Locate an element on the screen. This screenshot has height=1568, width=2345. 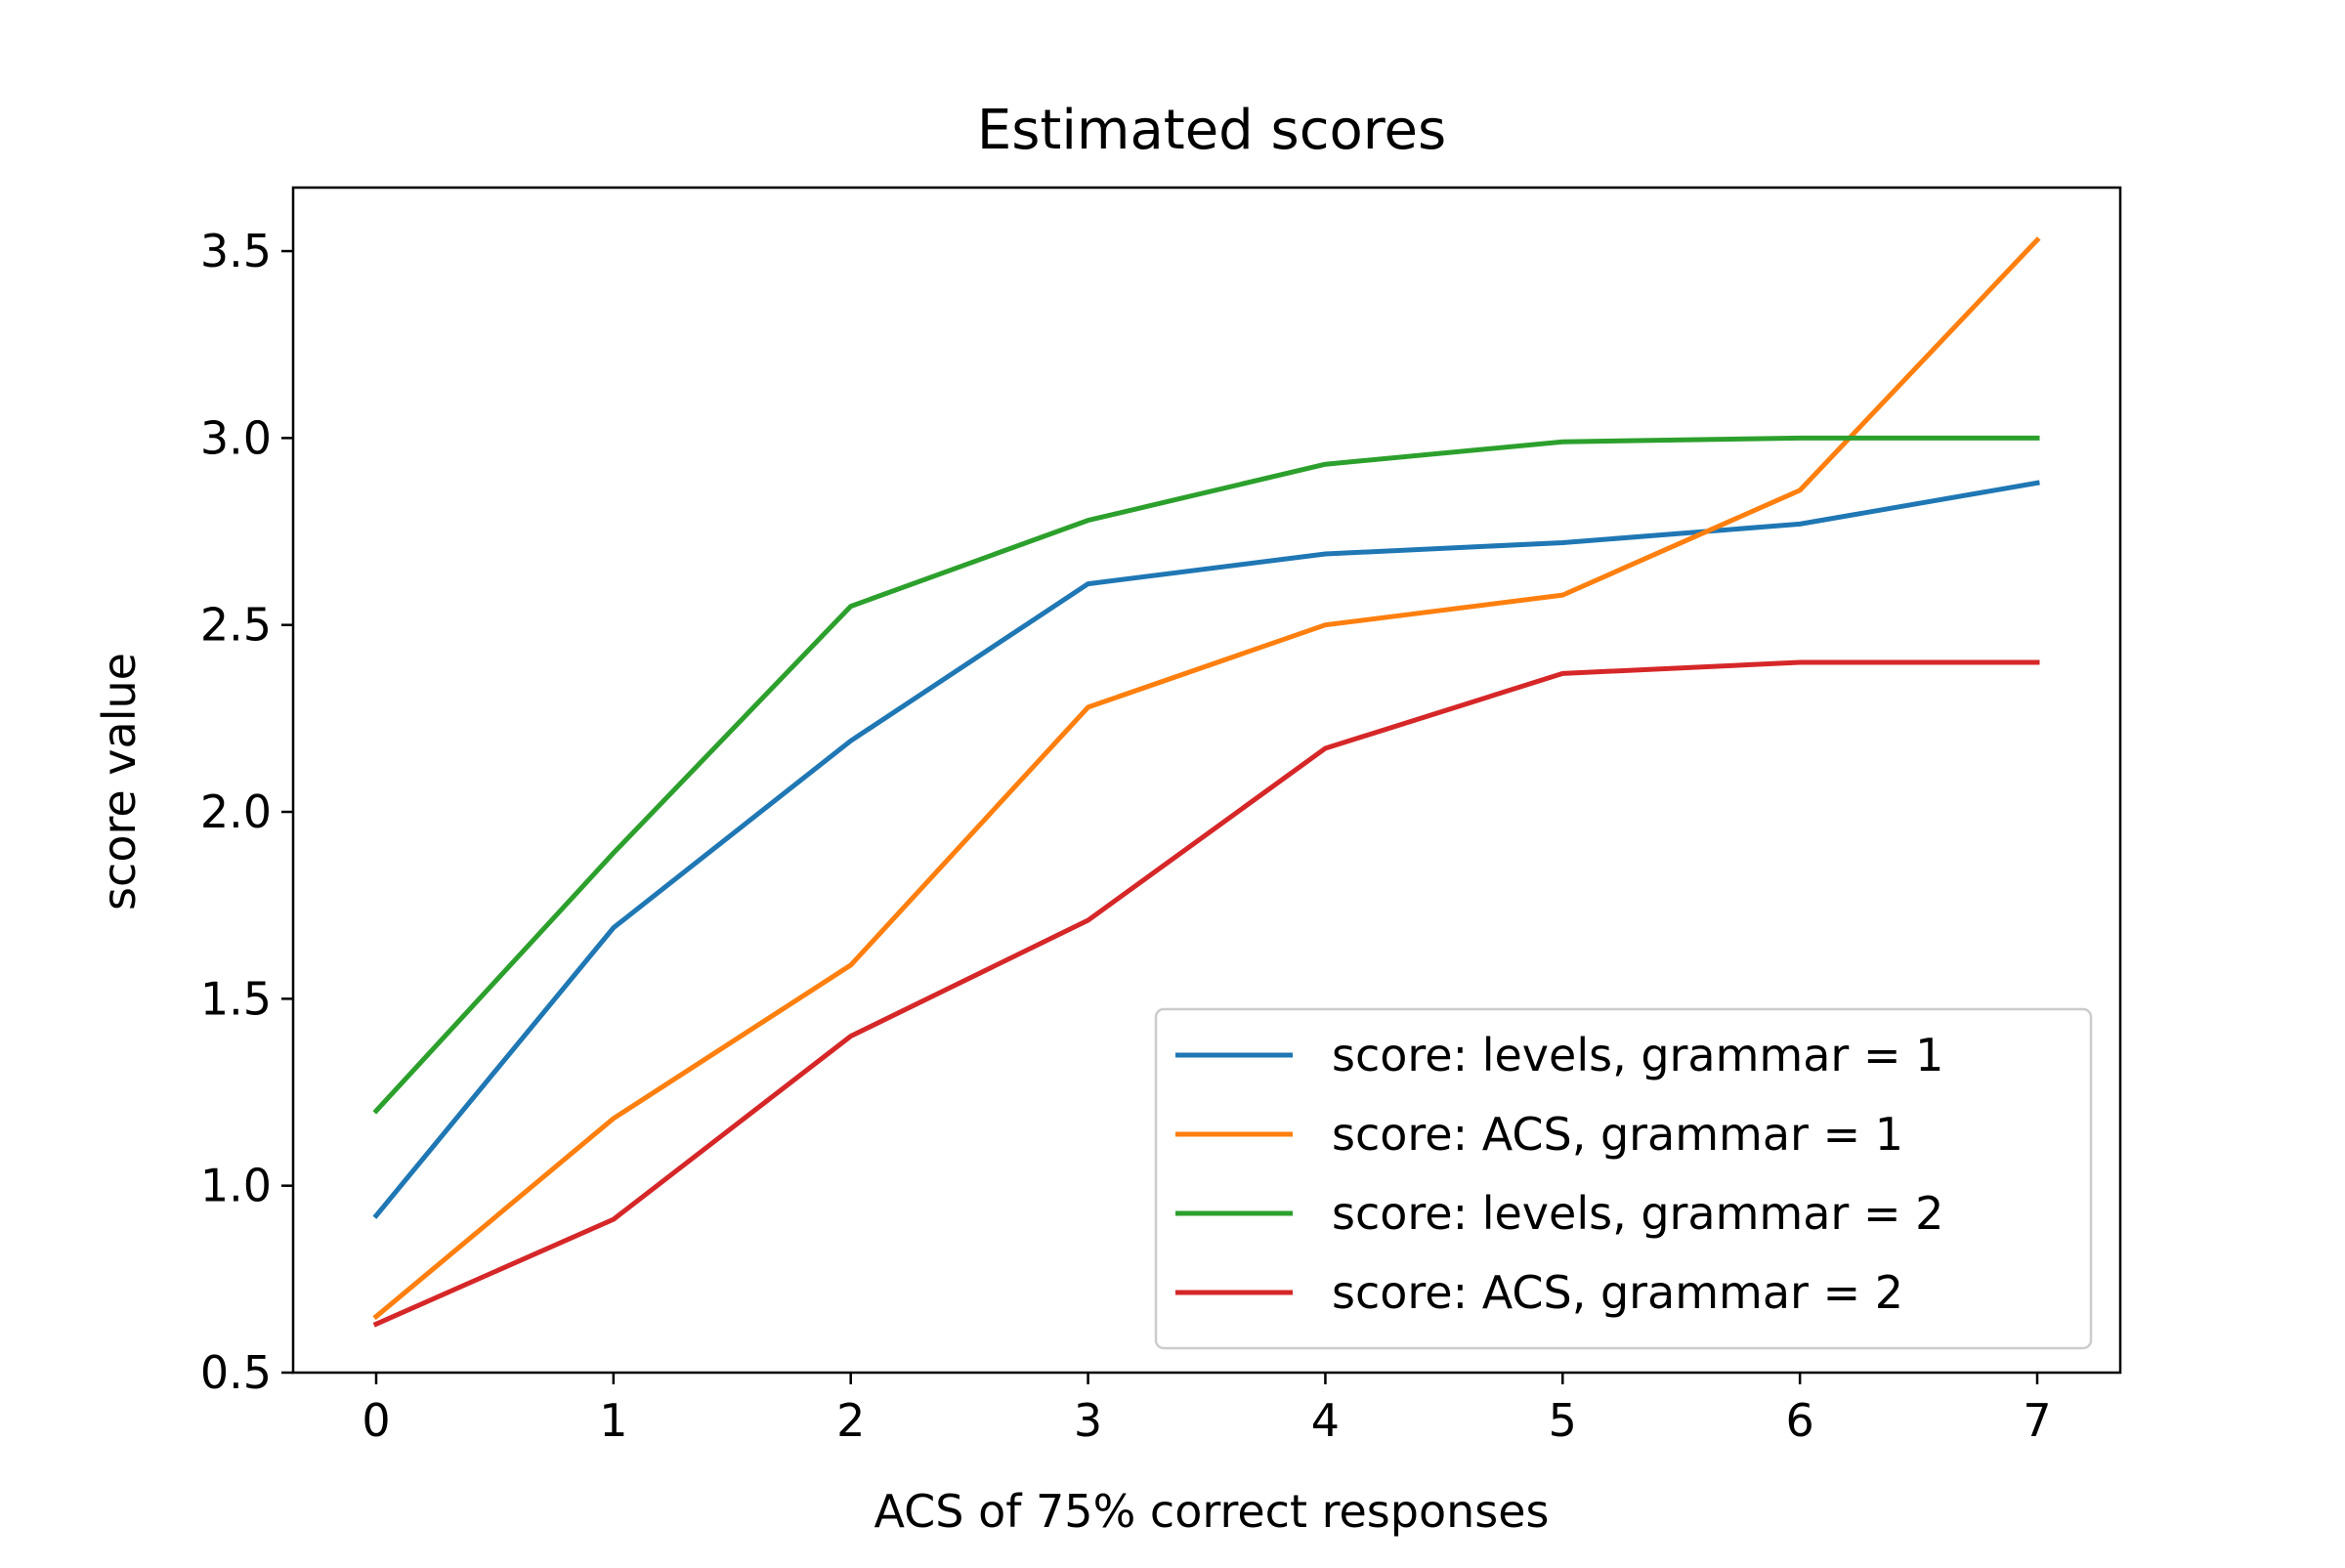
y-tick-label: 0.5 is located at coordinates (236, 1372).